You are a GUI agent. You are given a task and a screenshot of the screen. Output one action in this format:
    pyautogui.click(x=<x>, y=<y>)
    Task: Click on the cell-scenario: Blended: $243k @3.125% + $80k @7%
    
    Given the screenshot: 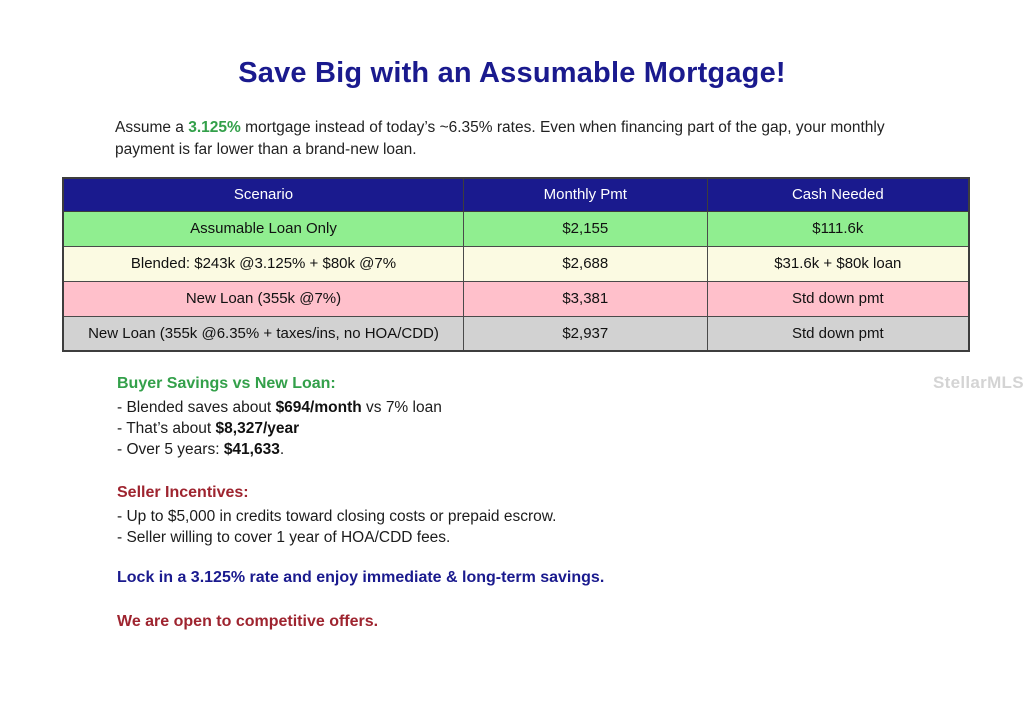 What is the action you would take?
    pyautogui.click(x=263, y=263)
    